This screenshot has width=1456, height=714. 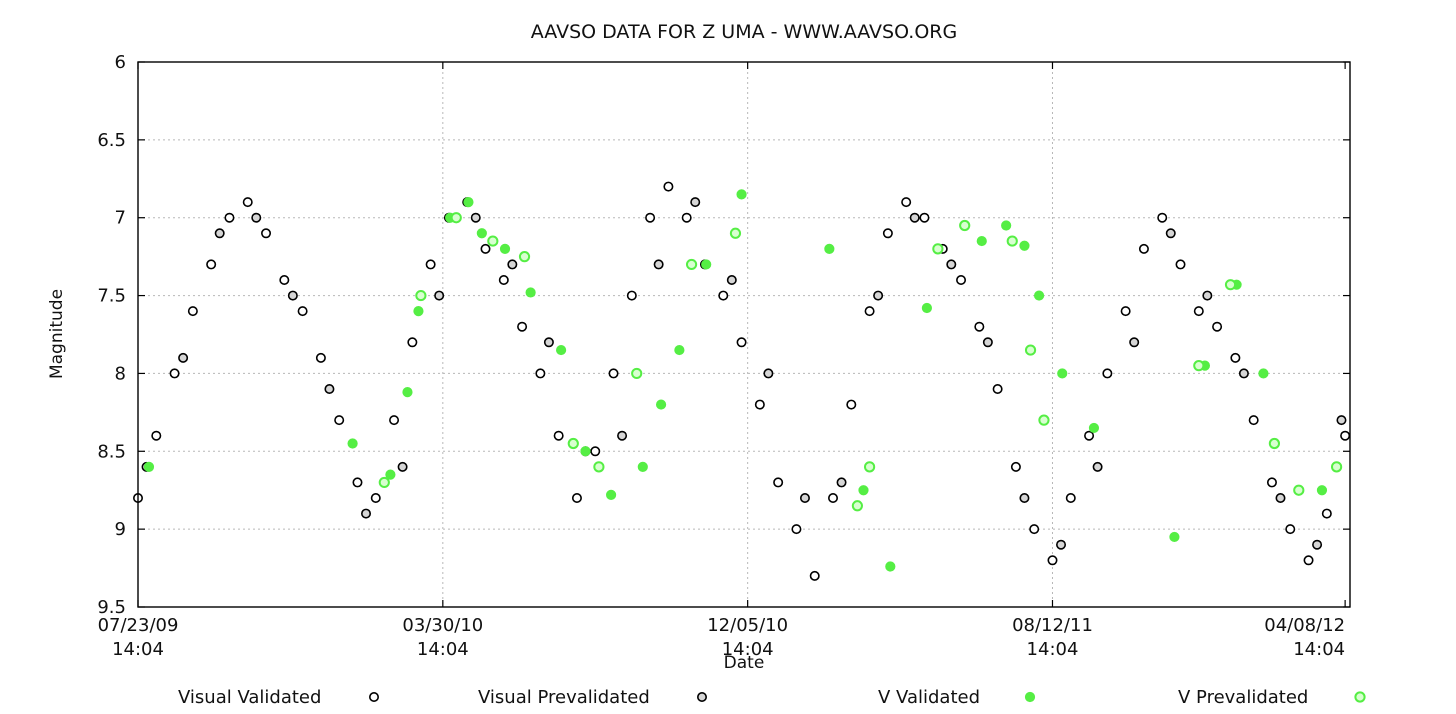 I want to click on y-tick-label: 8, so click(x=120, y=373).